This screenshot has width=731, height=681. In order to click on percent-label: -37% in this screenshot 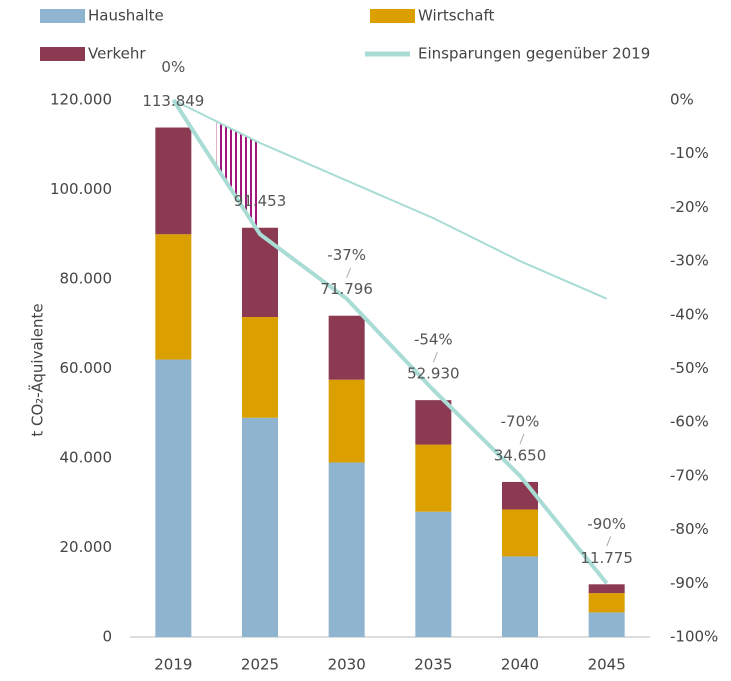, I will do `click(346, 255)`.